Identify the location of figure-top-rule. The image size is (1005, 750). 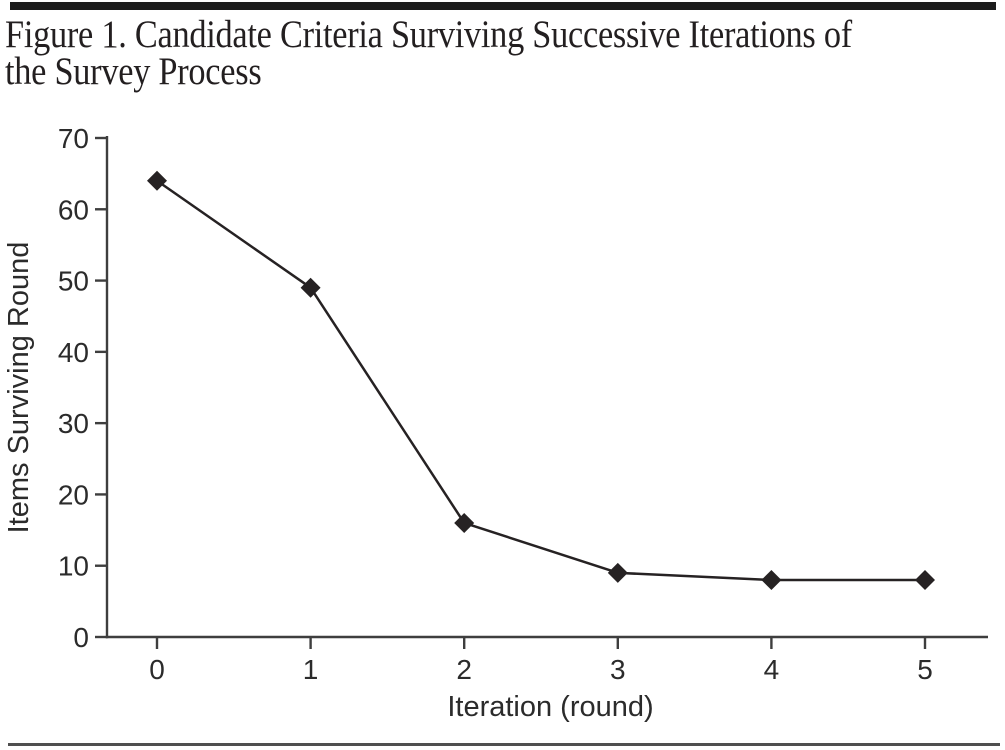
(503, 6).